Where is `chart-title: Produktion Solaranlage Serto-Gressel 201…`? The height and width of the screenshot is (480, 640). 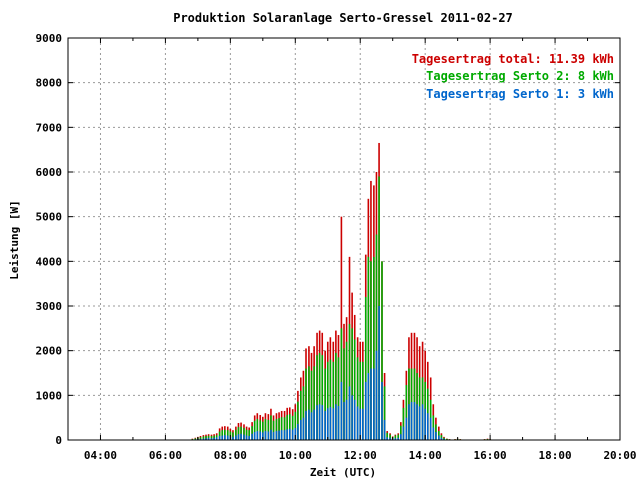
chart-title: Produktion Solaranlage Serto-Gressel 201… is located at coordinates (343, 18).